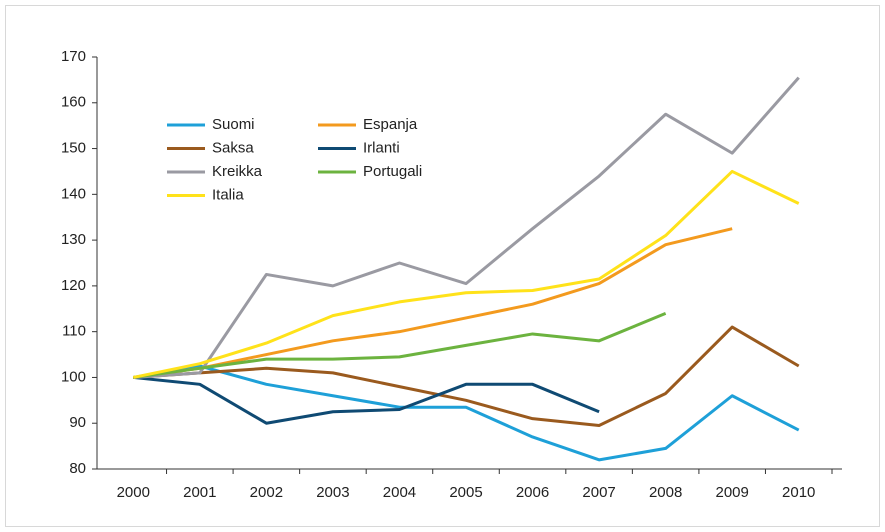 Image resolution: width=885 pixels, height=532 pixels. Describe the element at coordinates (381, 147) in the screenshot. I see `legend-label: Irlanti` at that location.